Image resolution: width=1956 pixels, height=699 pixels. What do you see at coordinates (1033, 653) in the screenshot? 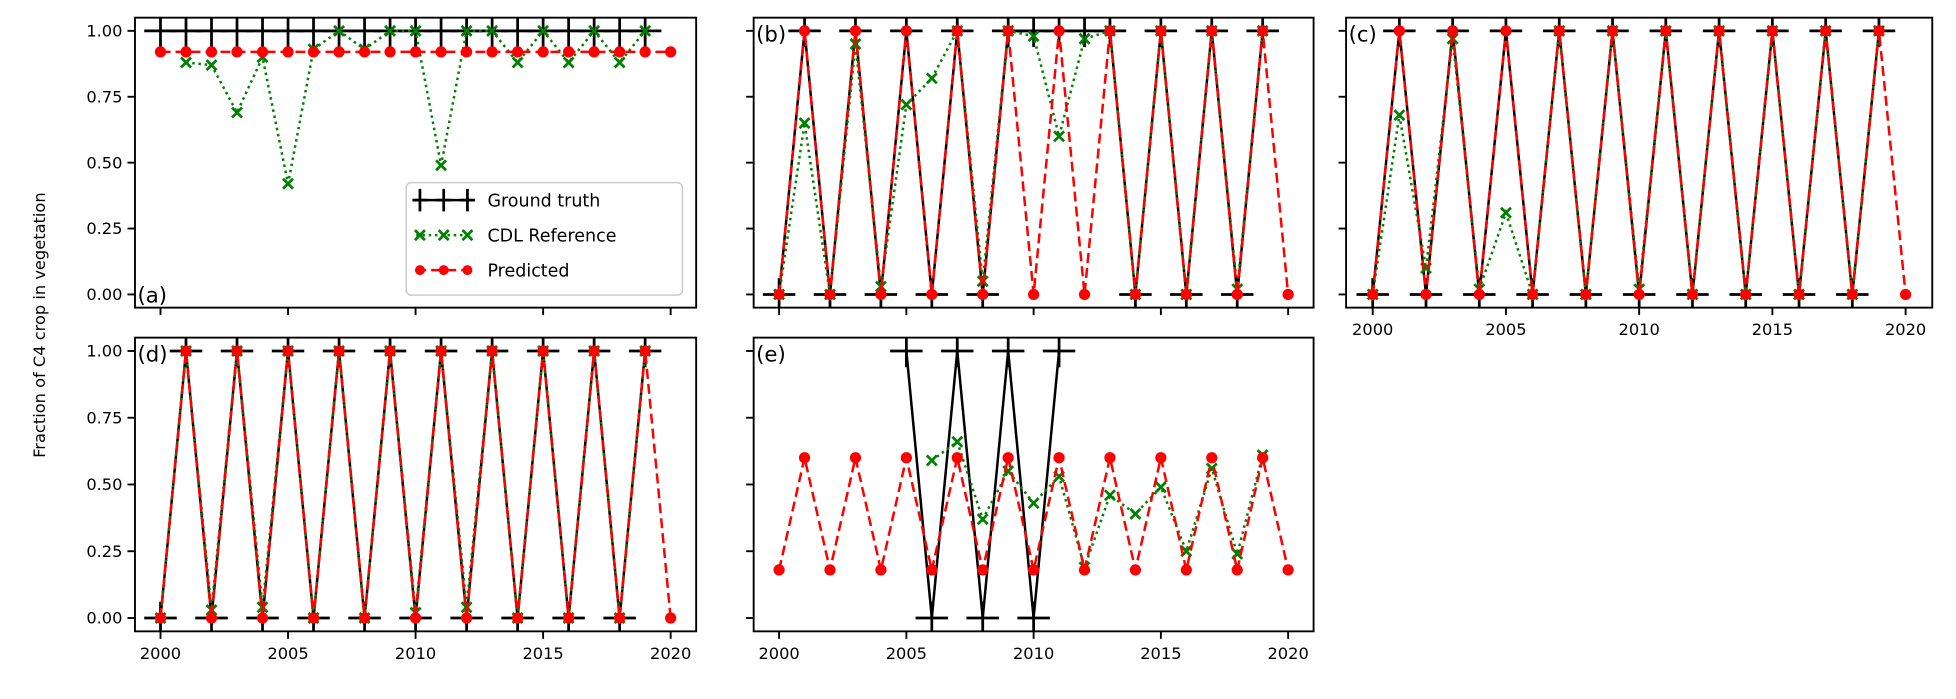
I see `x-tick-label: 2010` at bounding box center [1033, 653].